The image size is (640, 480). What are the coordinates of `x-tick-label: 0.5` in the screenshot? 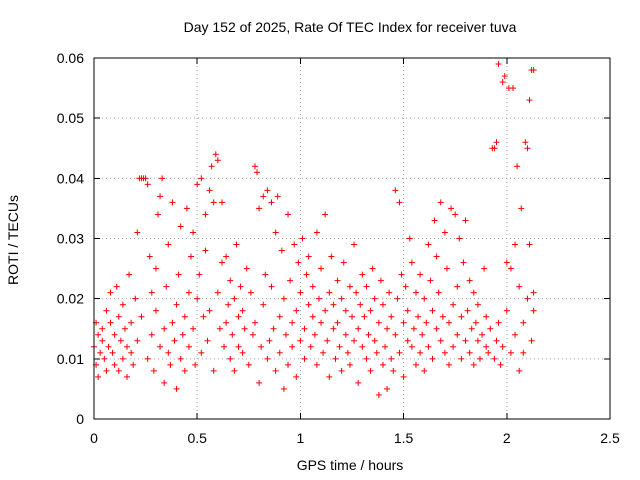 It's located at (197, 438).